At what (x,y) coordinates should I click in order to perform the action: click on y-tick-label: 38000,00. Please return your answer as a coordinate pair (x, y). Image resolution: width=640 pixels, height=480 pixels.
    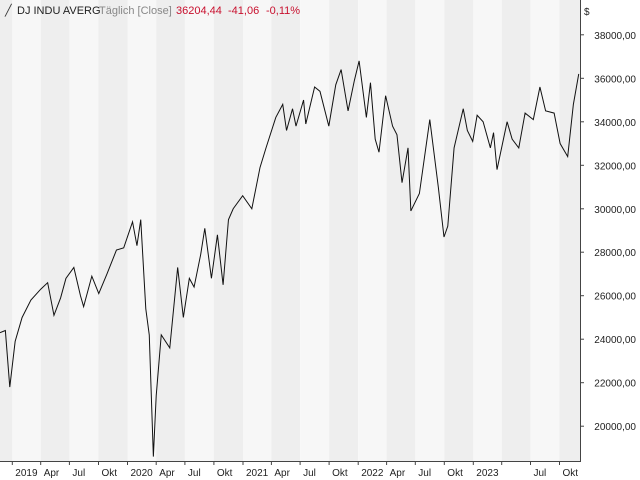
    Looking at the image, I should click on (615, 36).